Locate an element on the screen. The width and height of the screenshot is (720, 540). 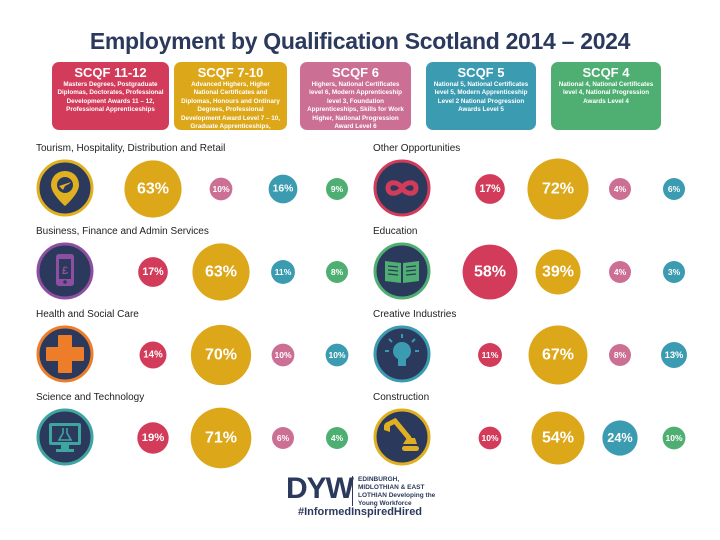
bubble-label: 71% is located at coordinates (221, 438).